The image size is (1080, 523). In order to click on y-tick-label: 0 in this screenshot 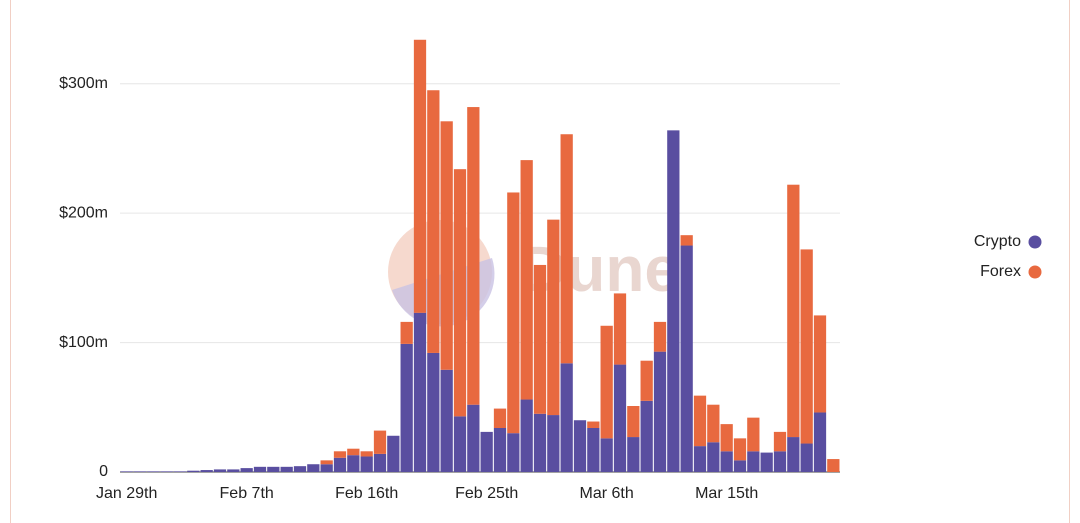, I will do `click(103, 471)`.